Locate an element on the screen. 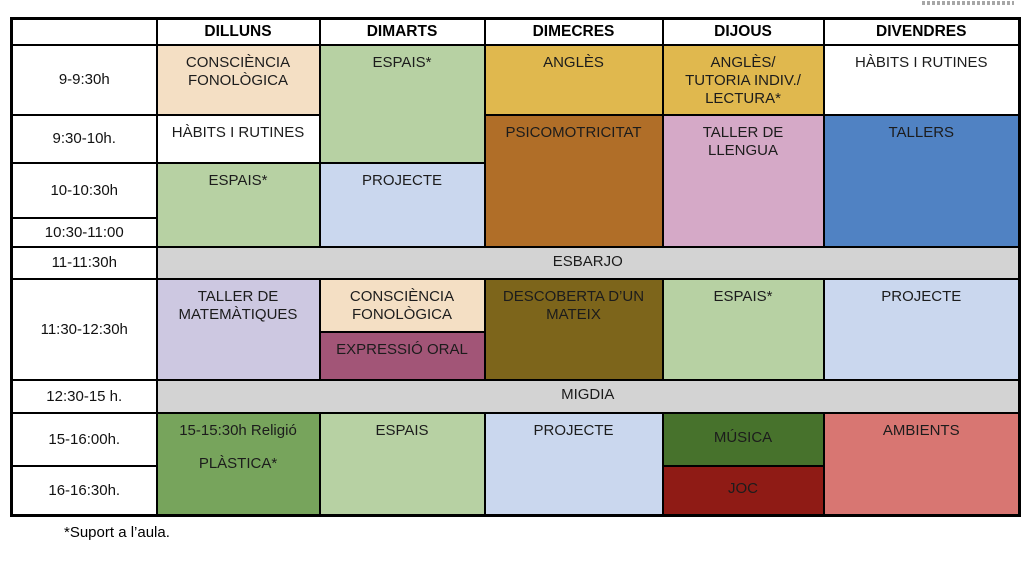 This screenshot has height=573, width=1024. row-1130-1230-lower: EXPRESSIÓ ORAL is located at coordinates (516, 355).